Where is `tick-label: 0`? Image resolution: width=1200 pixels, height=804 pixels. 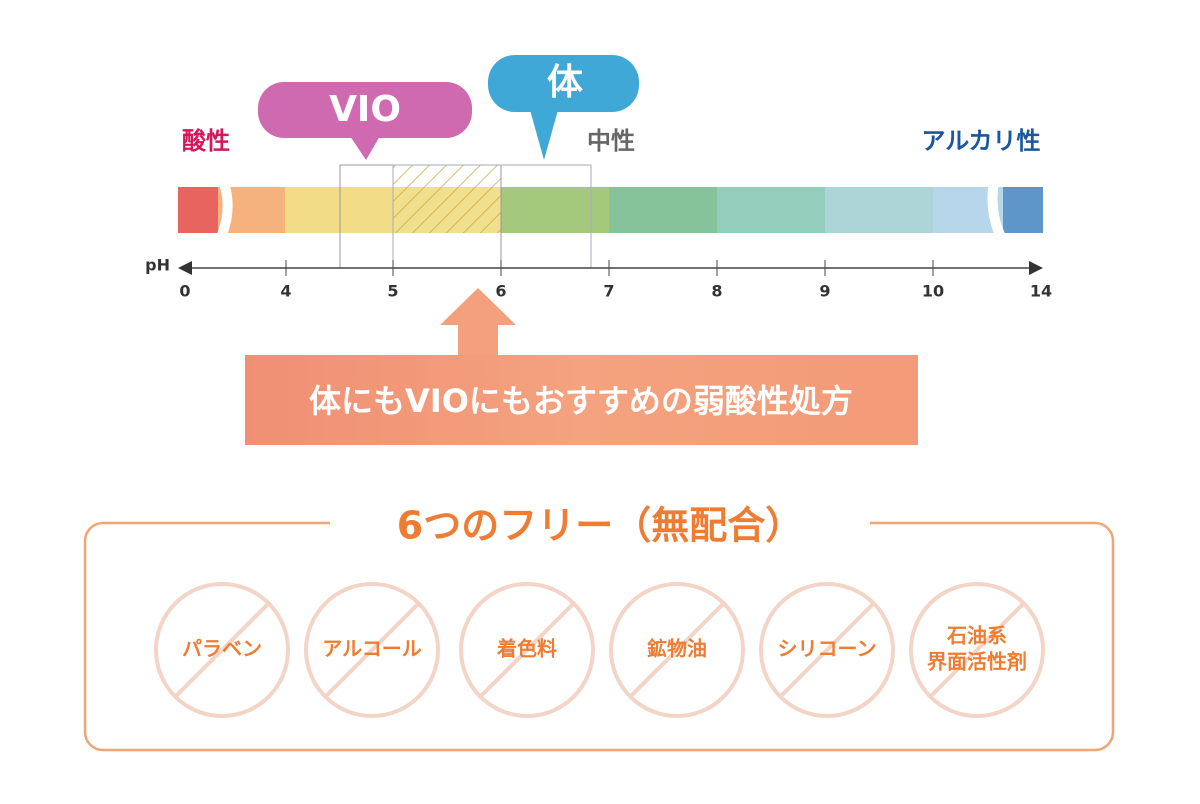 tick-label: 0 is located at coordinates (184, 291).